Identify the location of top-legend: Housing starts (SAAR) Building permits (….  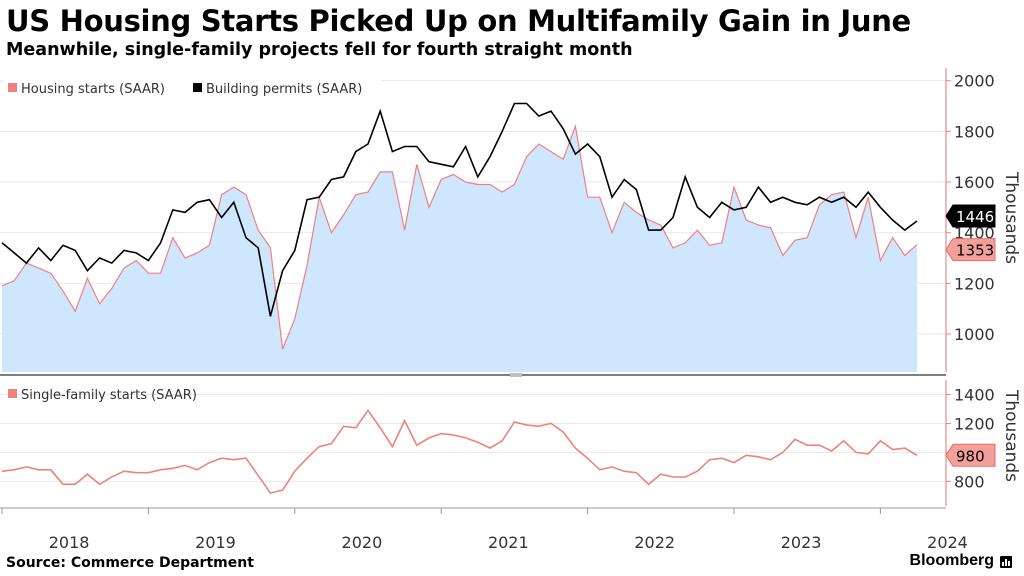
(192, 88).